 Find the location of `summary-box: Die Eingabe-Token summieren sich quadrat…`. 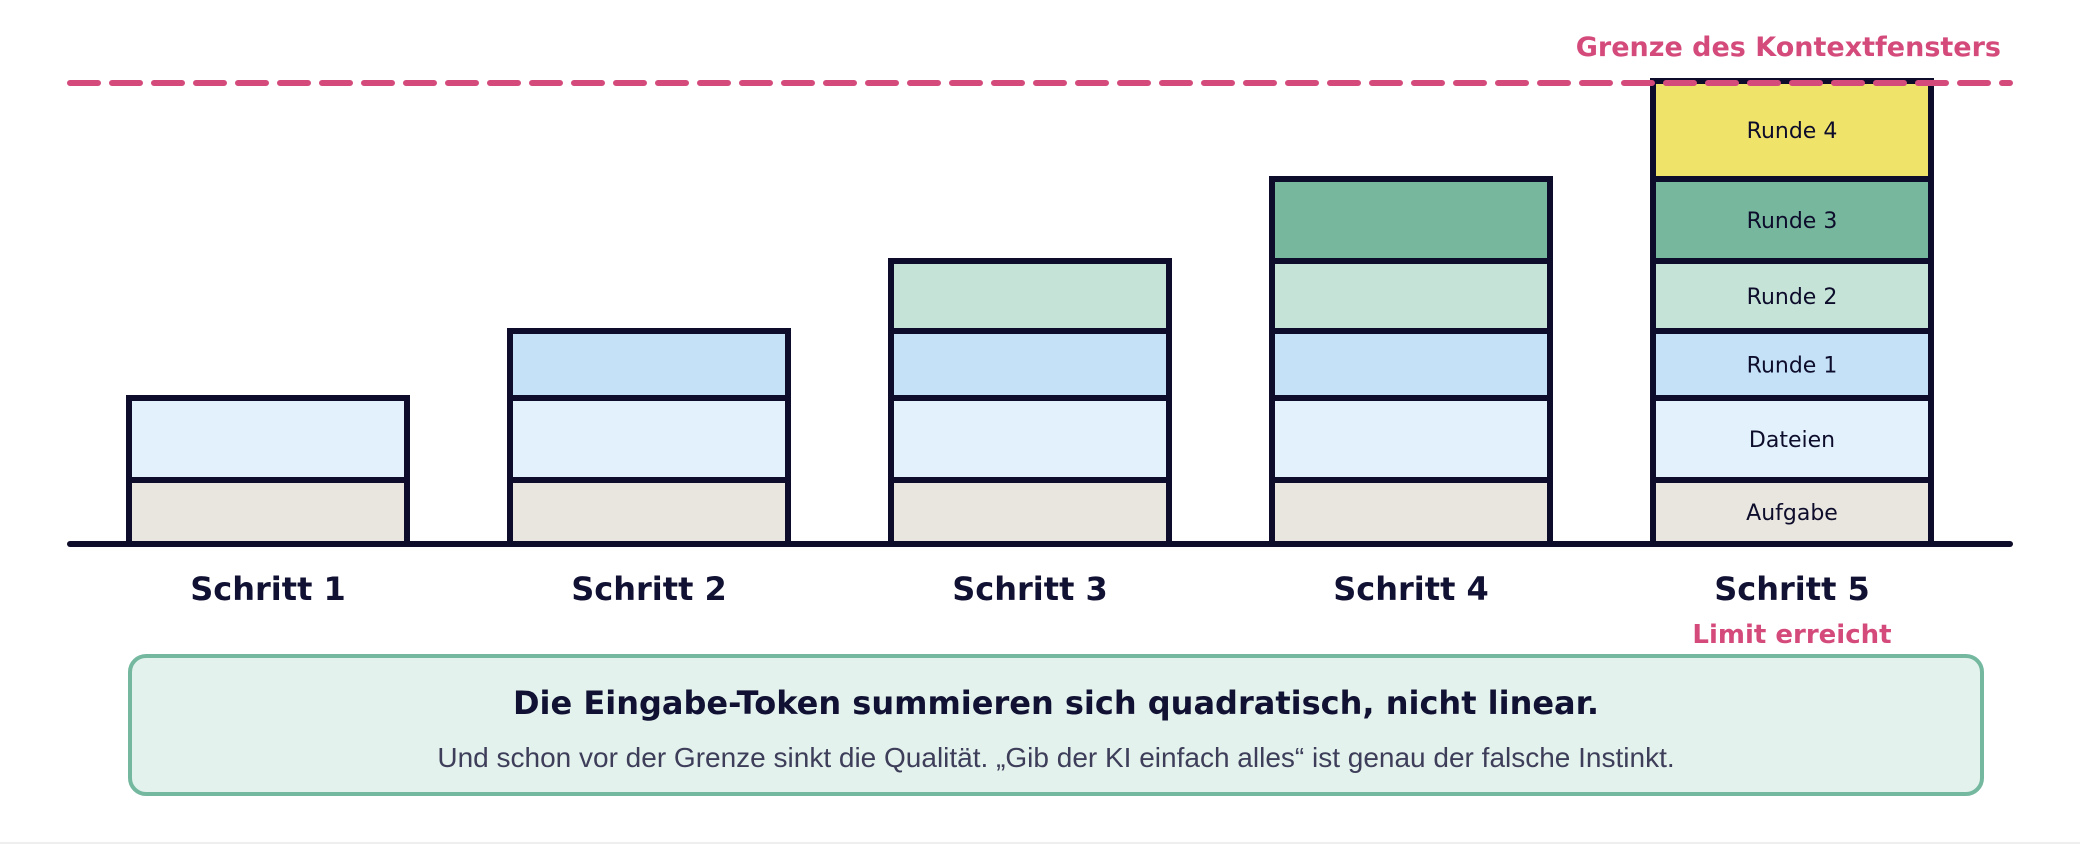

summary-box: Die Eingabe-Token summieren sich quadrat… is located at coordinates (1056, 725).